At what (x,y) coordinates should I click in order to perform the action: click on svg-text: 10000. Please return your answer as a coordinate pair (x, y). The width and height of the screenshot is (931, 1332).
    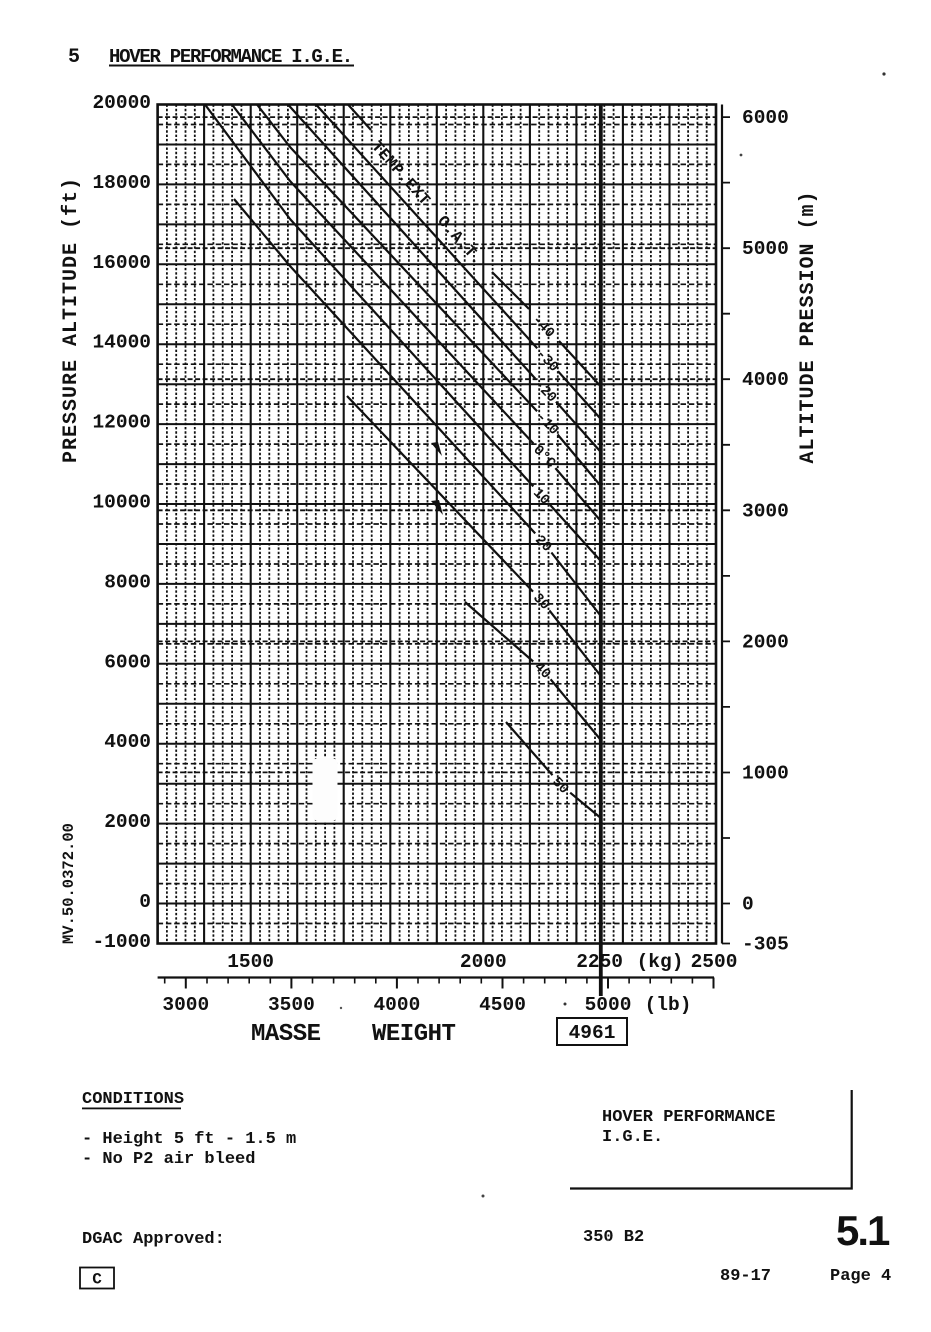
    Looking at the image, I should click on (121, 503).